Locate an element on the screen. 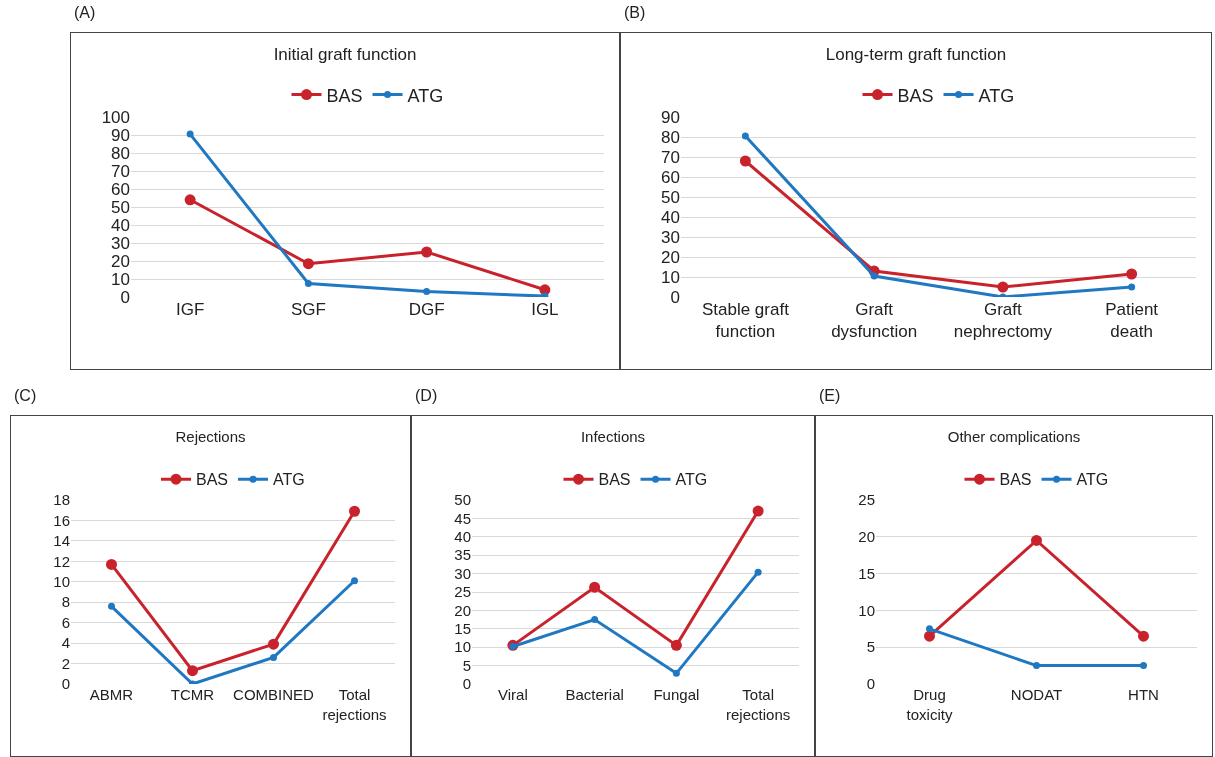 This screenshot has width=1215, height=757. chart-title: Long-term graft function is located at coordinates (916, 54).